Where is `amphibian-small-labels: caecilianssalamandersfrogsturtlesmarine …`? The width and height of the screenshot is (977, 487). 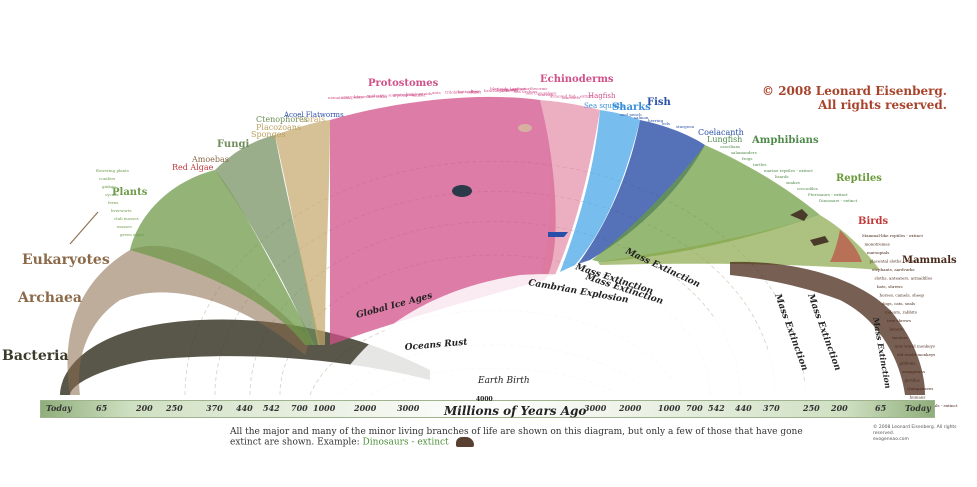 amphibian-small-labels: caecilianssalamandersfrogsturtlesmarine … is located at coordinates (789, 173).